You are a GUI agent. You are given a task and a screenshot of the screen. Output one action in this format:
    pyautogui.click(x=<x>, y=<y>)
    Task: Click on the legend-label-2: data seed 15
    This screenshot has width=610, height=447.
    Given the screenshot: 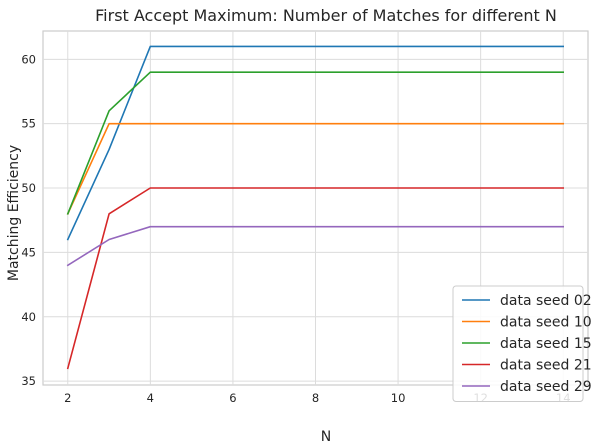 What is the action you would take?
    pyautogui.click(x=546, y=344)
    